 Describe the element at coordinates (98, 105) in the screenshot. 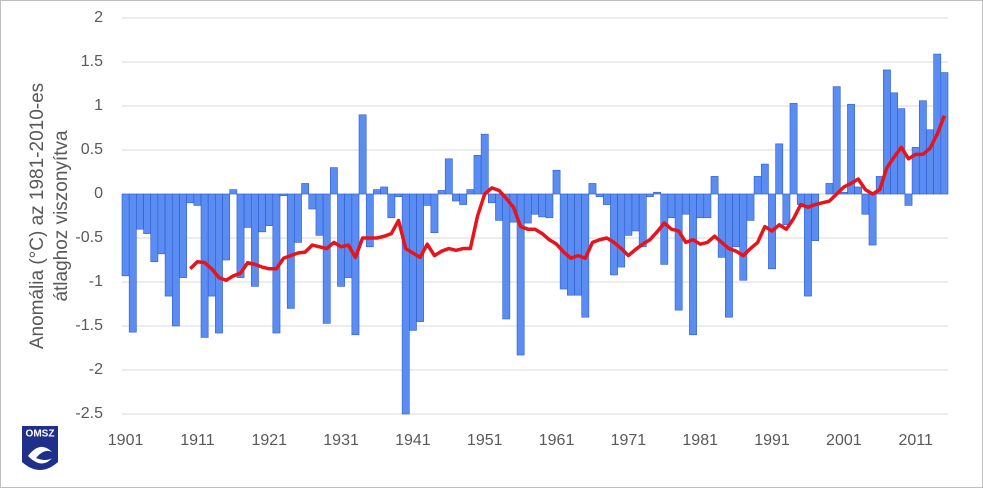

I see `y-tick-label: 1` at that location.